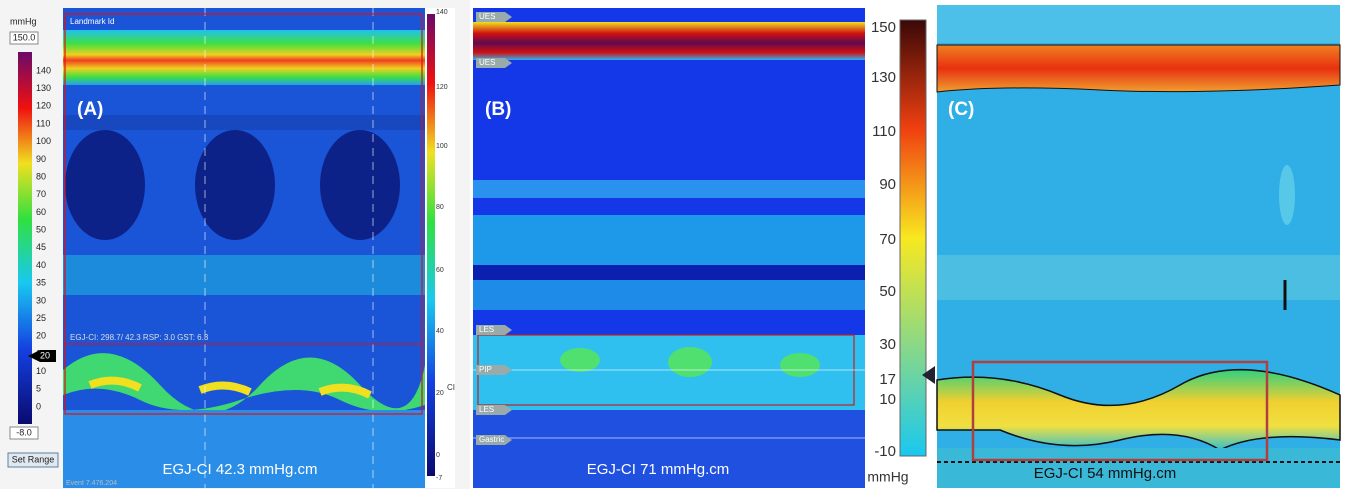 The width and height of the screenshot is (1347, 489). I want to click on scale-tick: 45, so click(41, 247).